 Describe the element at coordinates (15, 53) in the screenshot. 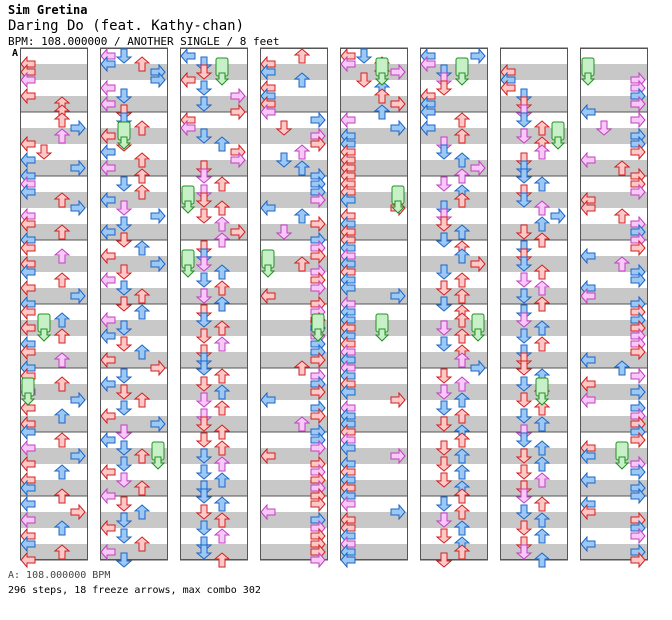

I see `section-marker: A` at that location.